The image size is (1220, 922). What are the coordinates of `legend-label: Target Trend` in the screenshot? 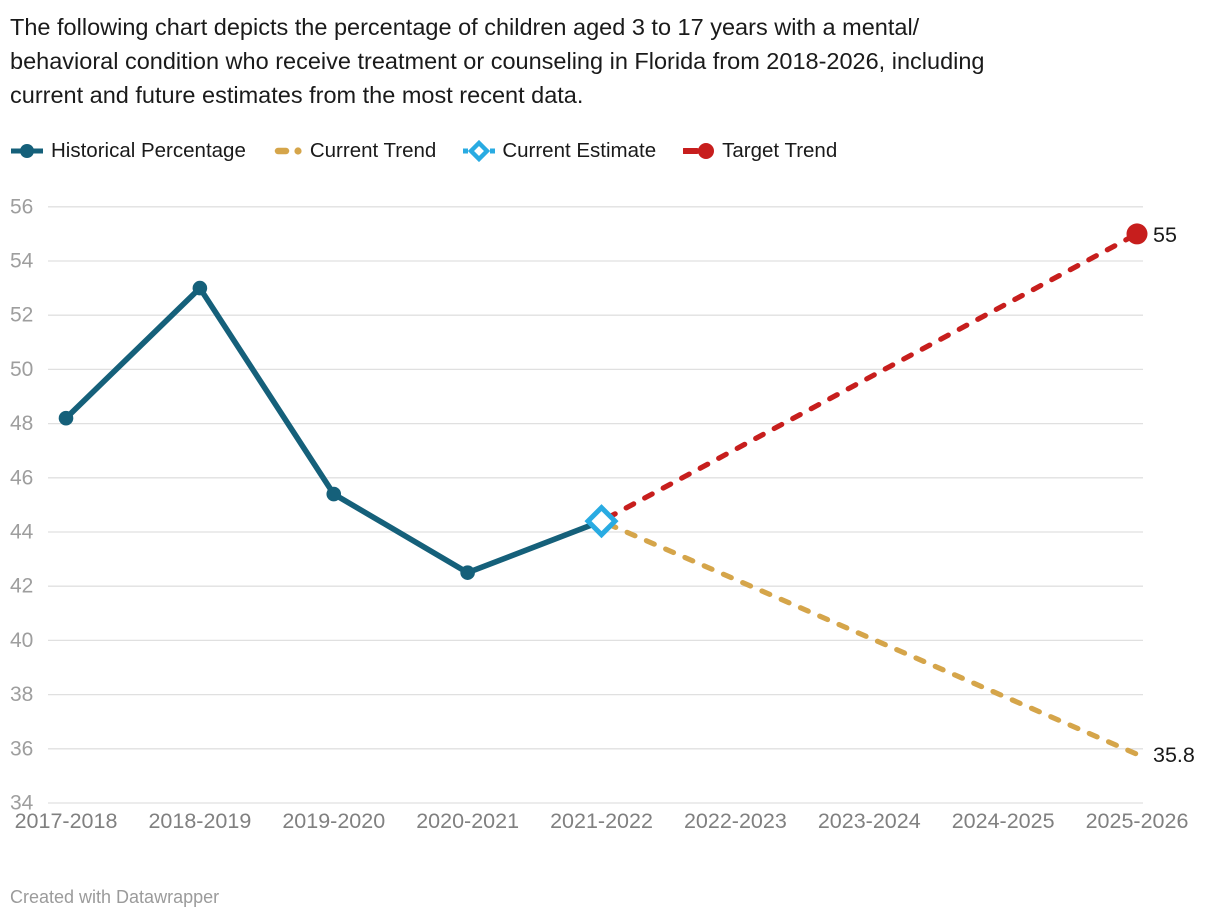 It's located at (780, 150).